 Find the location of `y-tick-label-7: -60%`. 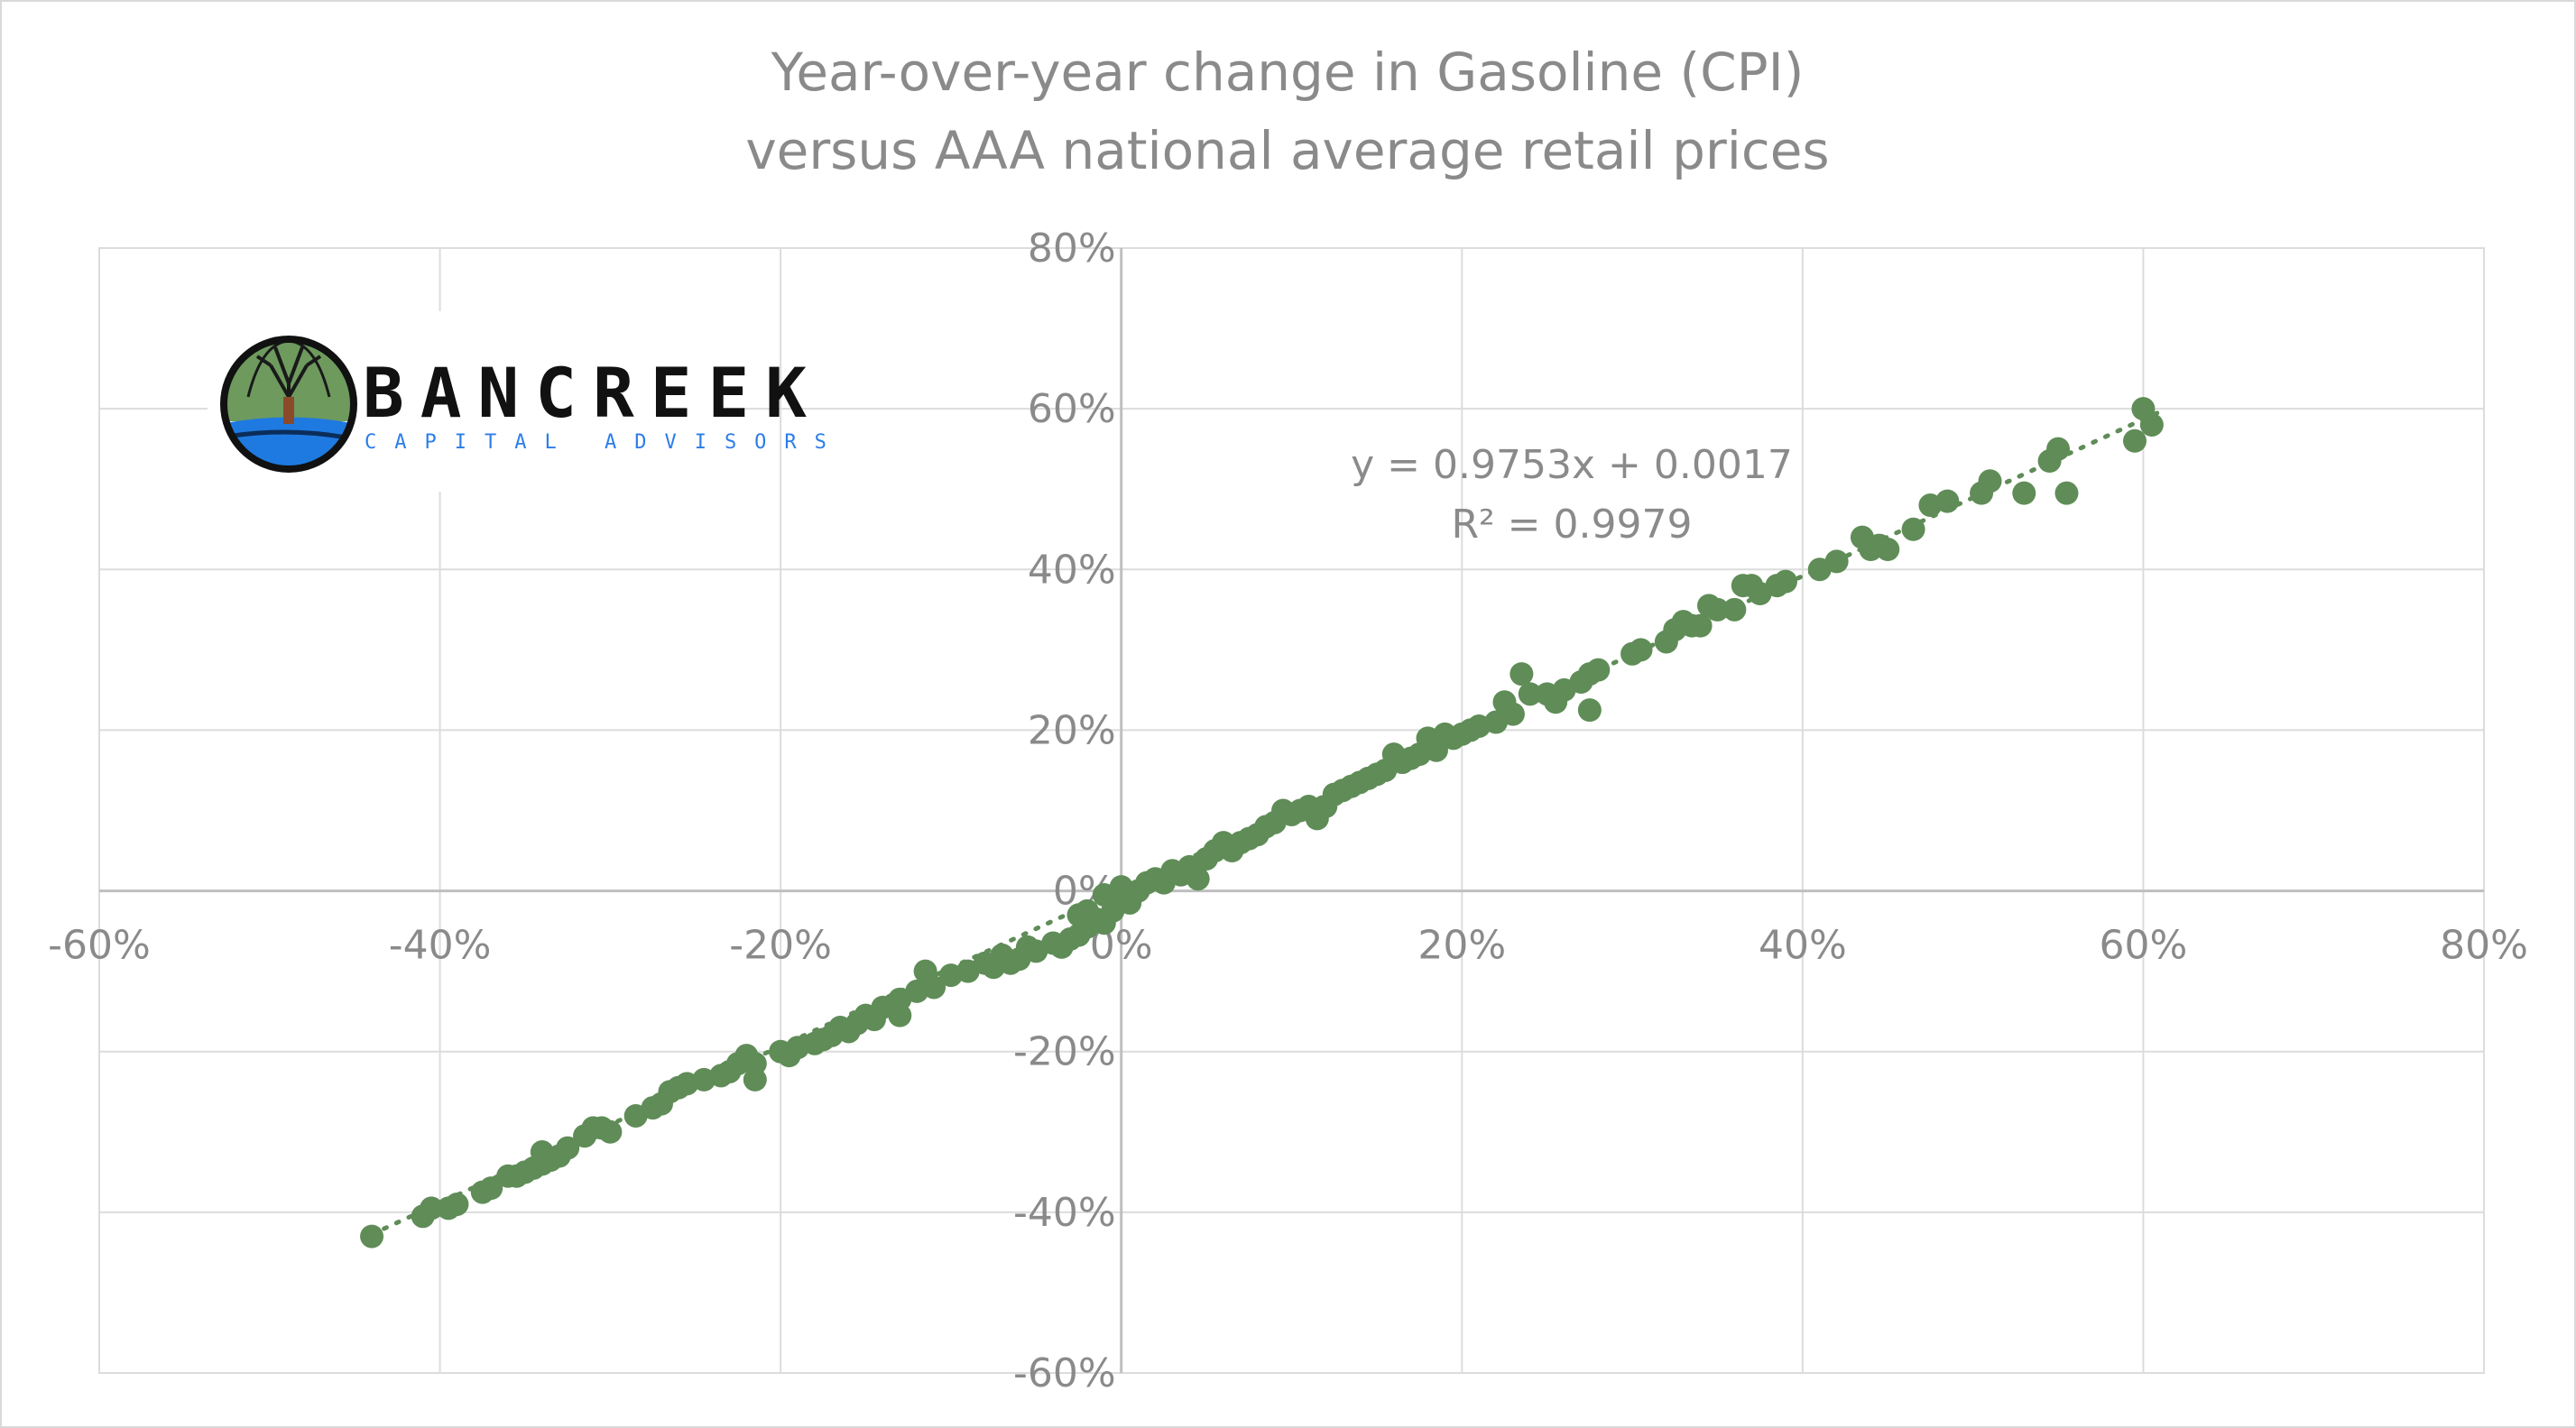

y-tick-label-7: -60% is located at coordinates (1064, 1373).